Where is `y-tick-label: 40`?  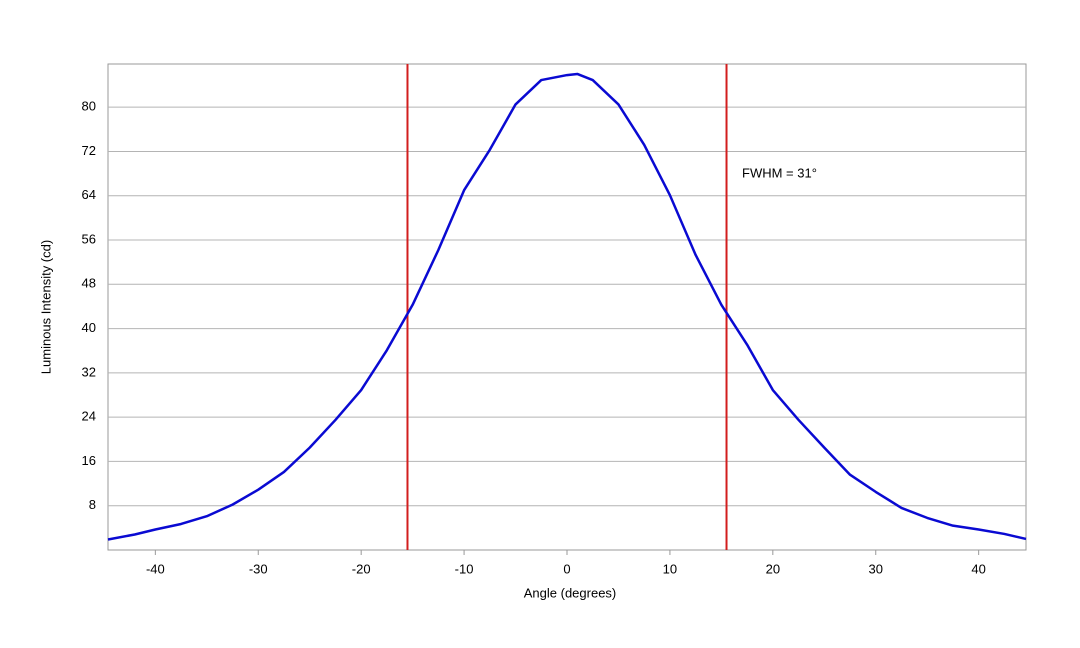
y-tick-label: 40 is located at coordinates (89, 327).